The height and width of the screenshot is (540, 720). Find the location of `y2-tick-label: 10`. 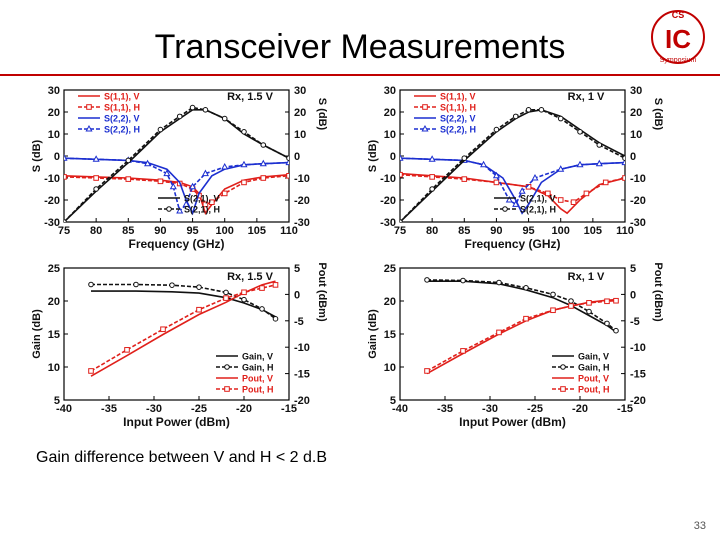

y2-tick-label: 10 is located at coordinates (300, 135).